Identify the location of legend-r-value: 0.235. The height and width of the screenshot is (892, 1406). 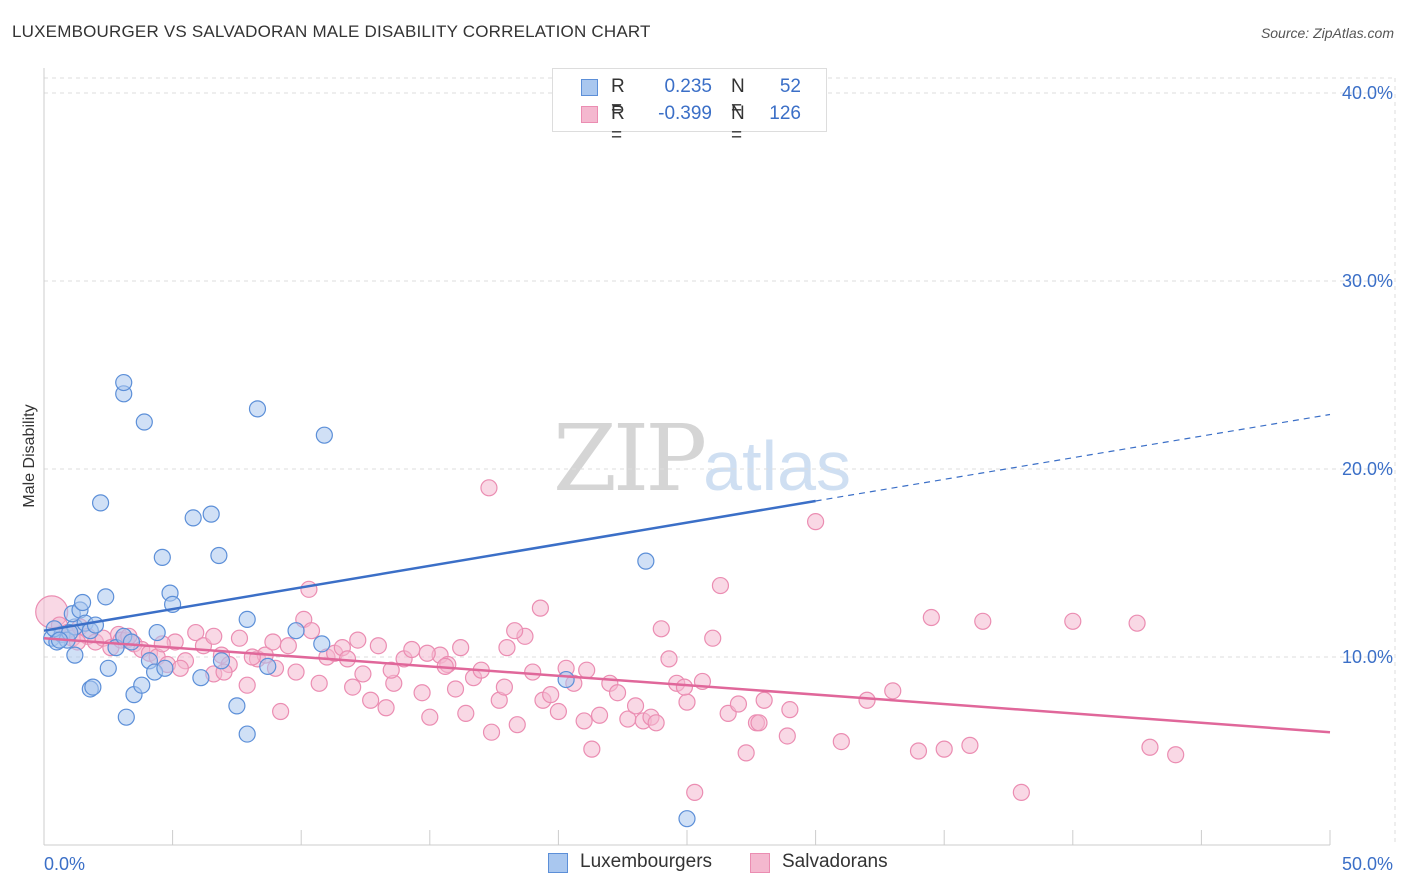
(688, 86).